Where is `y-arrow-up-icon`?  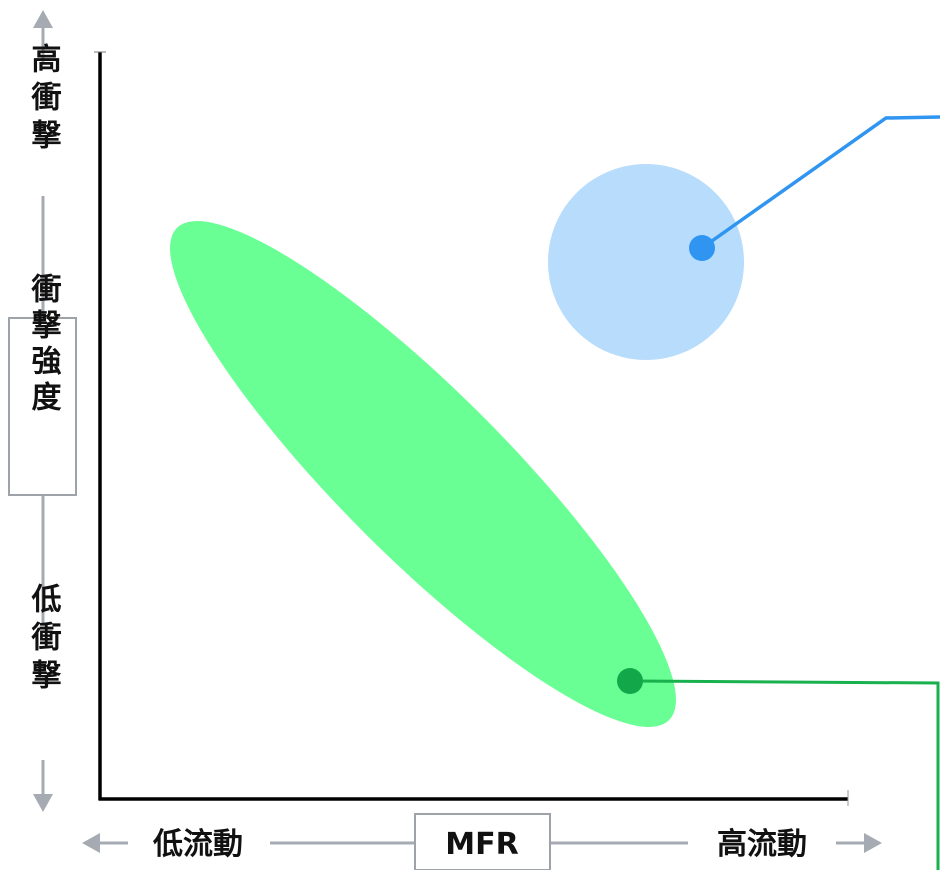 y-arrow-up-icon is located at coordinates (43, 19).